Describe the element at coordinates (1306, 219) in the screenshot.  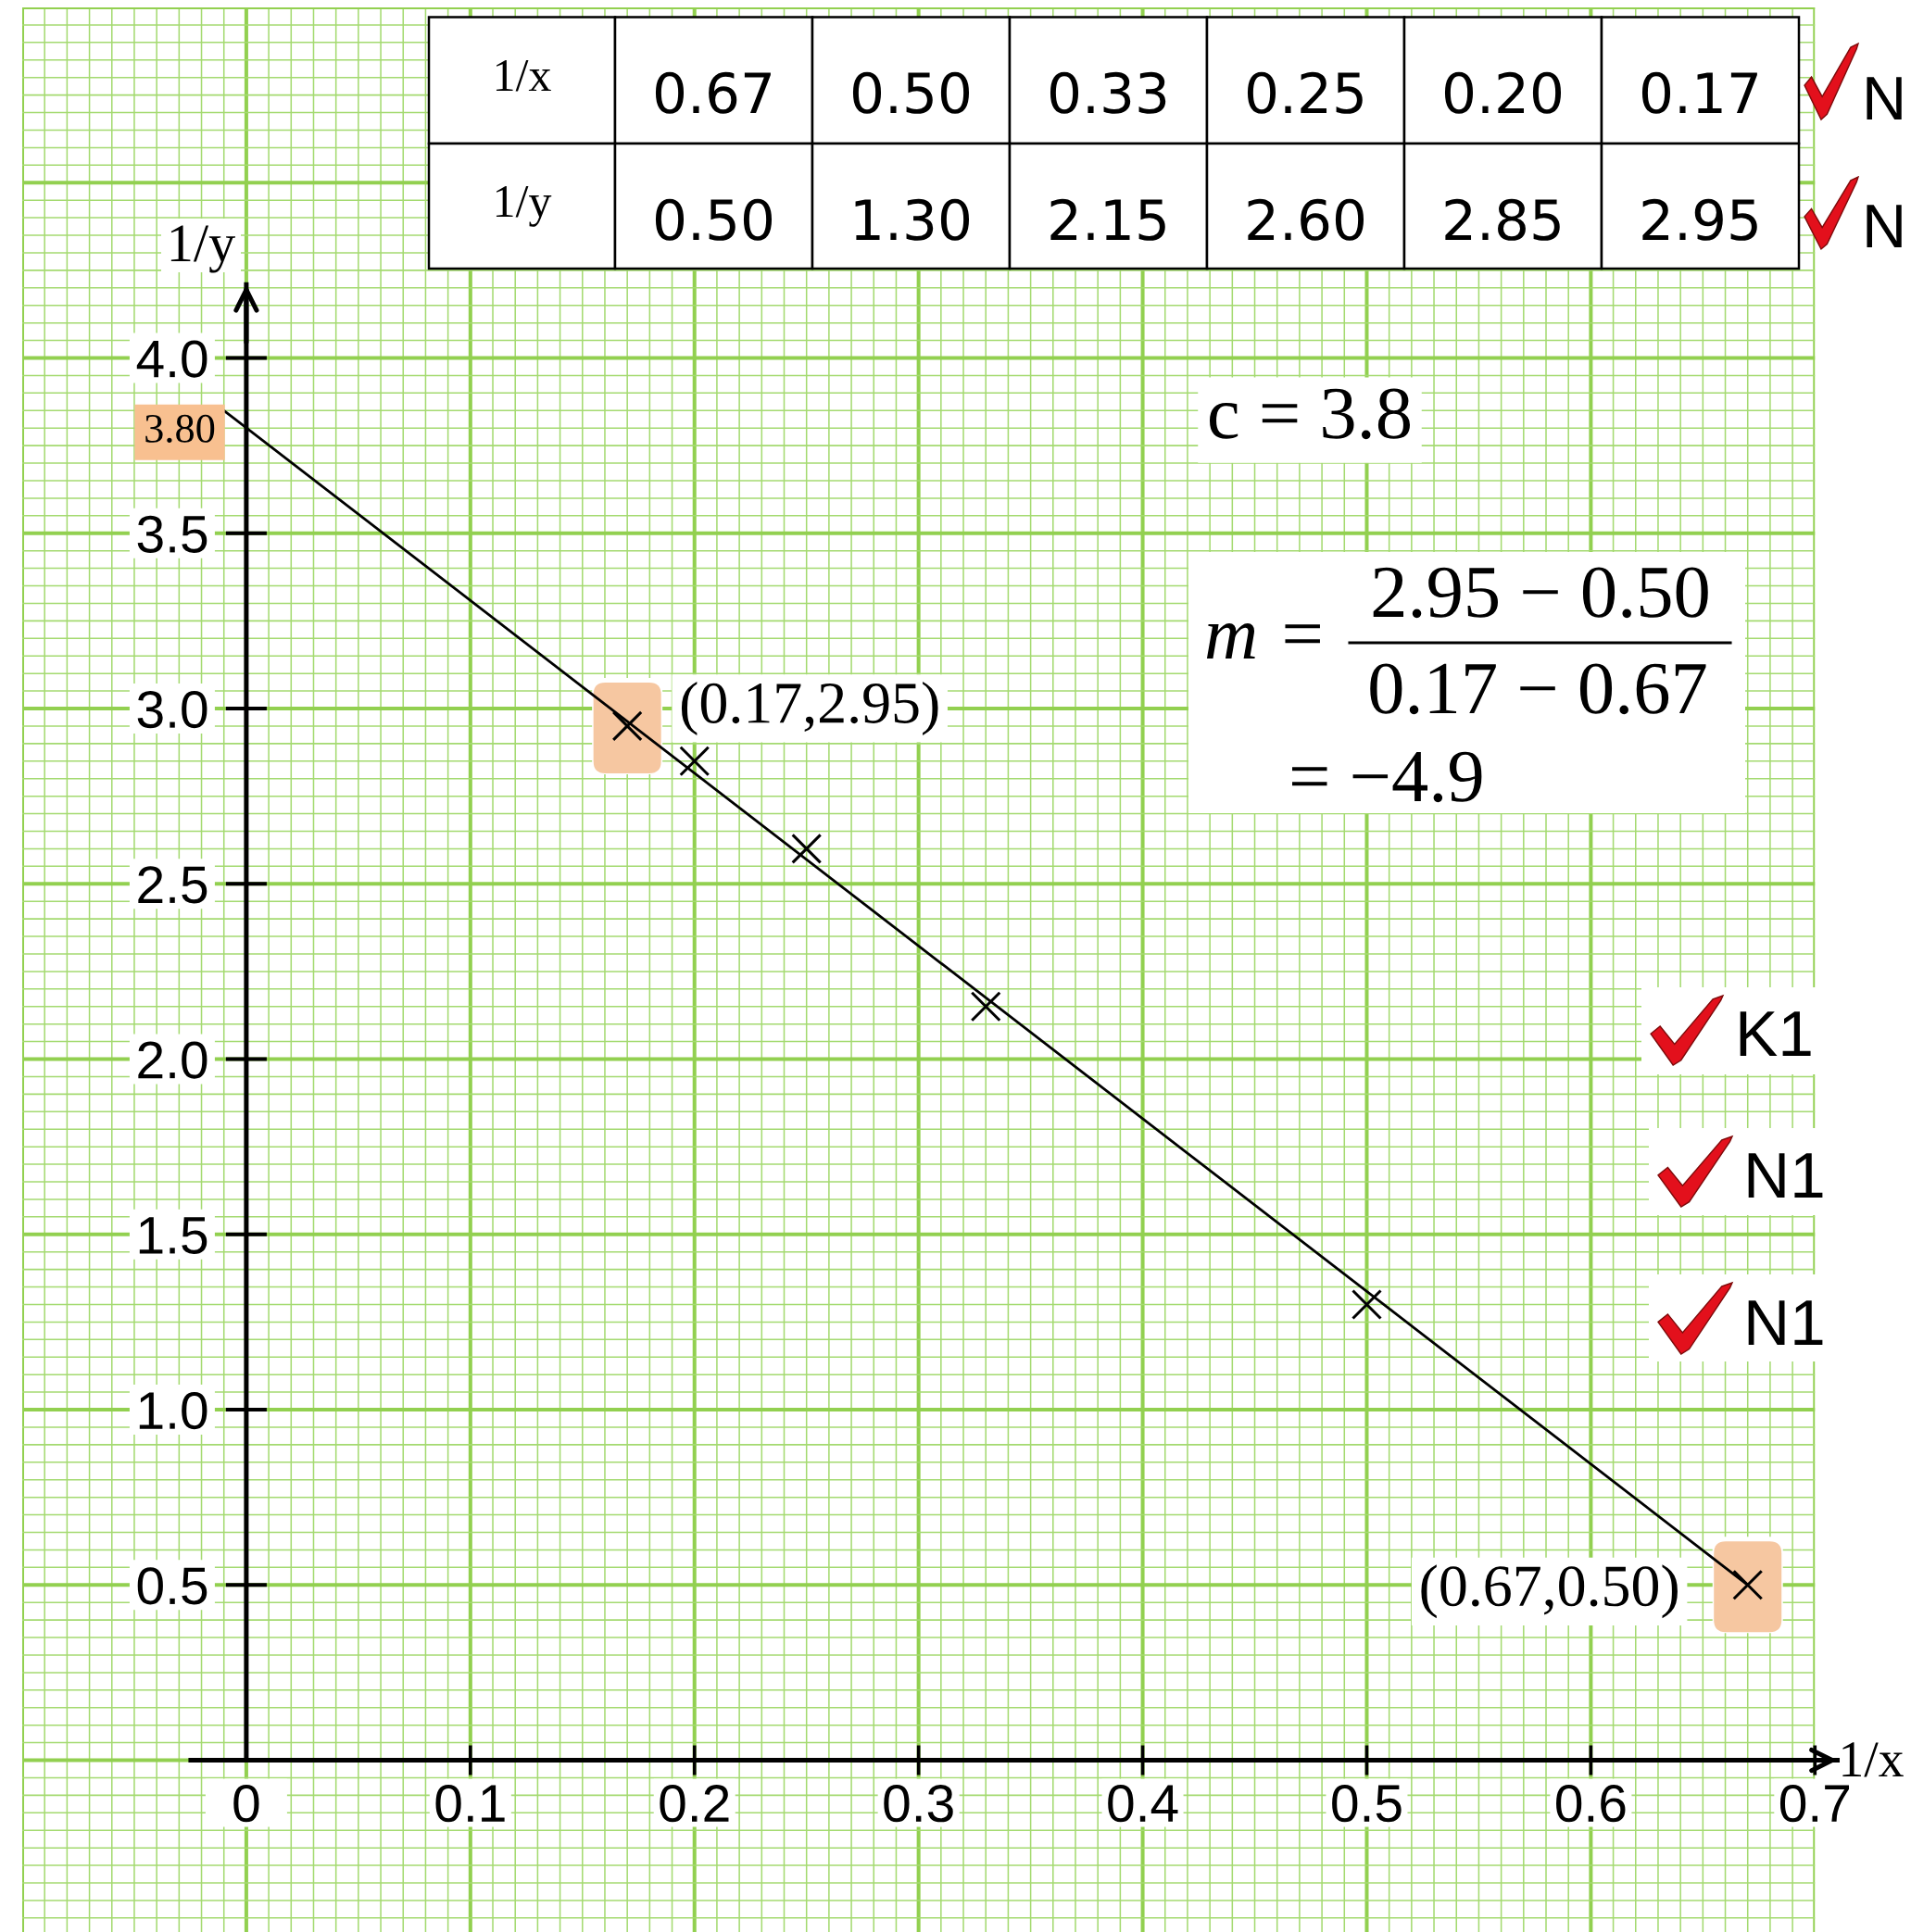
I see `annotation: 2.60` at that location.